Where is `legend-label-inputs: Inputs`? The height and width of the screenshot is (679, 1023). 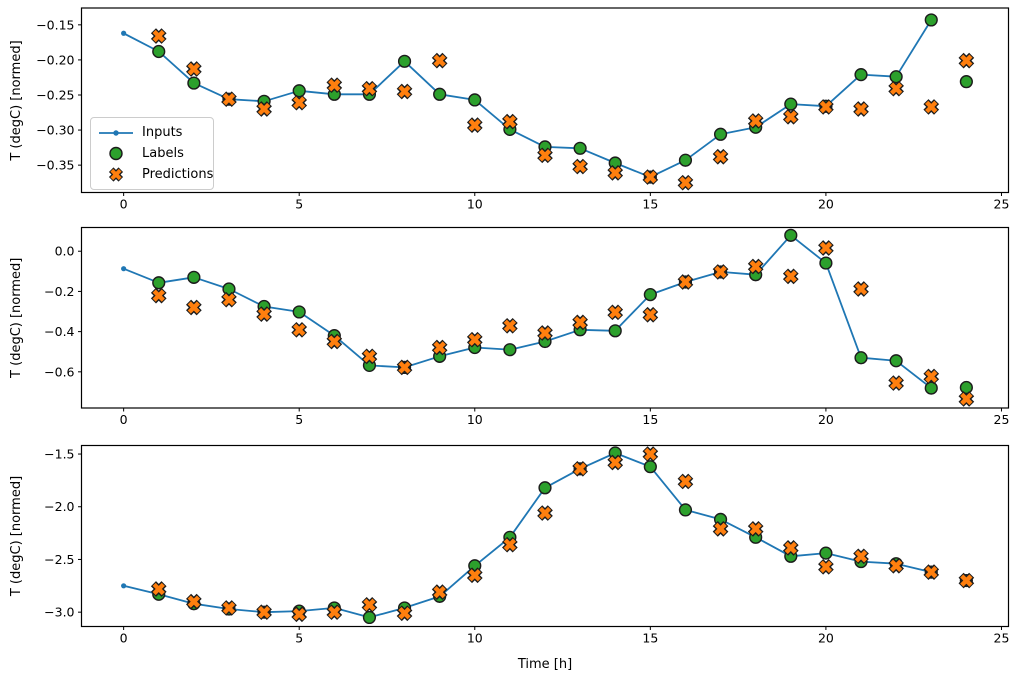
legend-label-inputs: Inputs is located at coordinates (162, 132).